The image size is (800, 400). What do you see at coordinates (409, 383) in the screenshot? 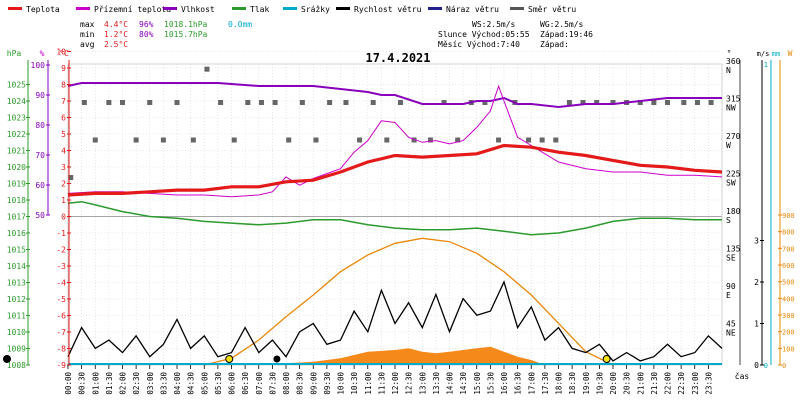
I see `x-tick-label: 12:30` at bounding box center [409, 383].